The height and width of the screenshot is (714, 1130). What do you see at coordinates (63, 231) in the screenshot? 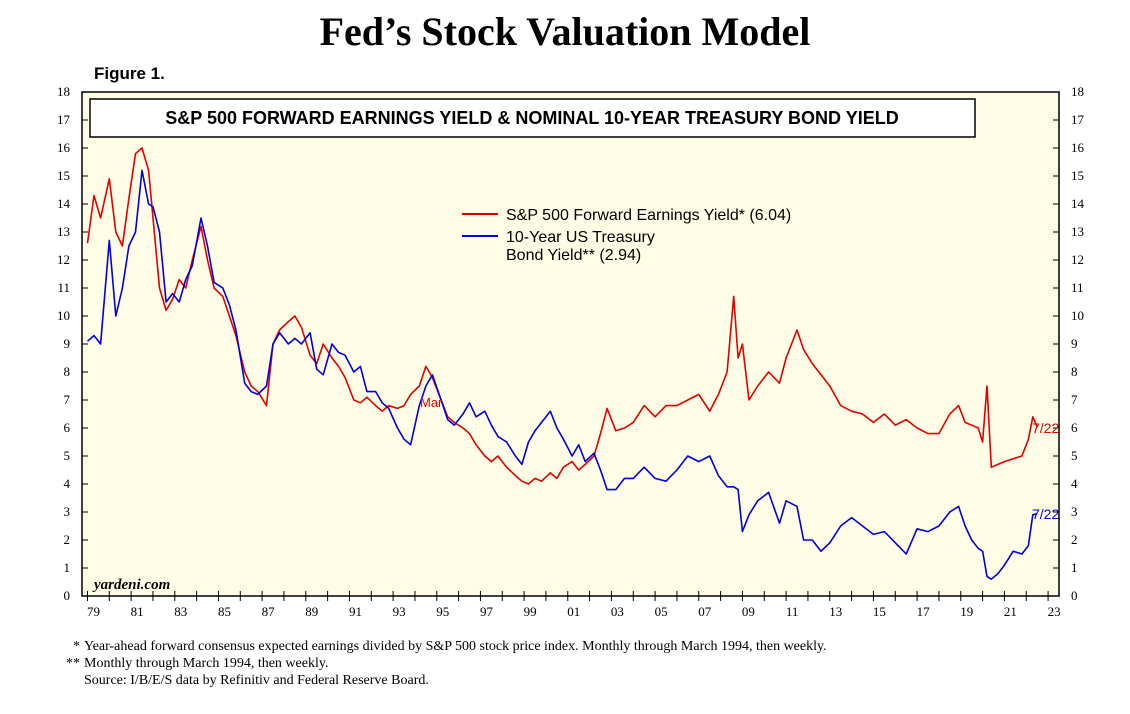
I see `y-tick-label-left: 13` at bounding box center [63, 231].